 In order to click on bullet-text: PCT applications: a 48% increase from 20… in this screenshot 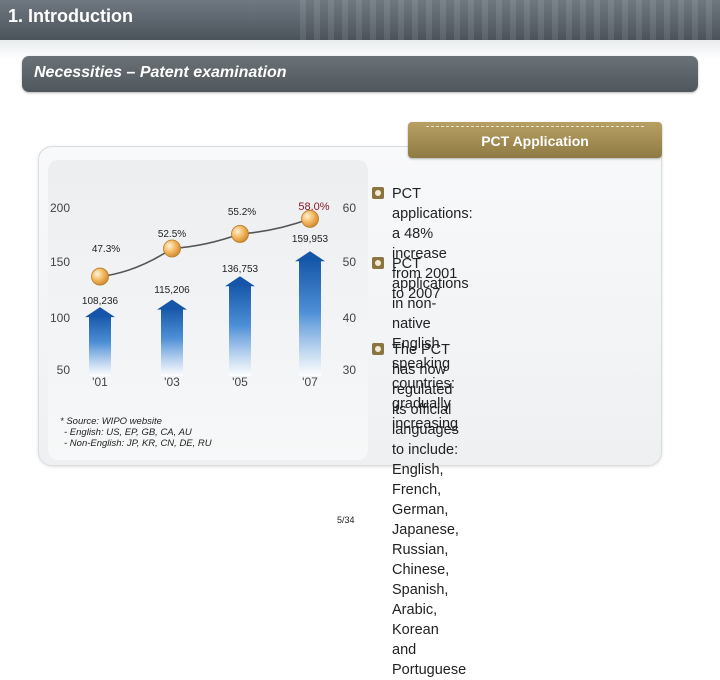, I will do `click(432, 244)`.